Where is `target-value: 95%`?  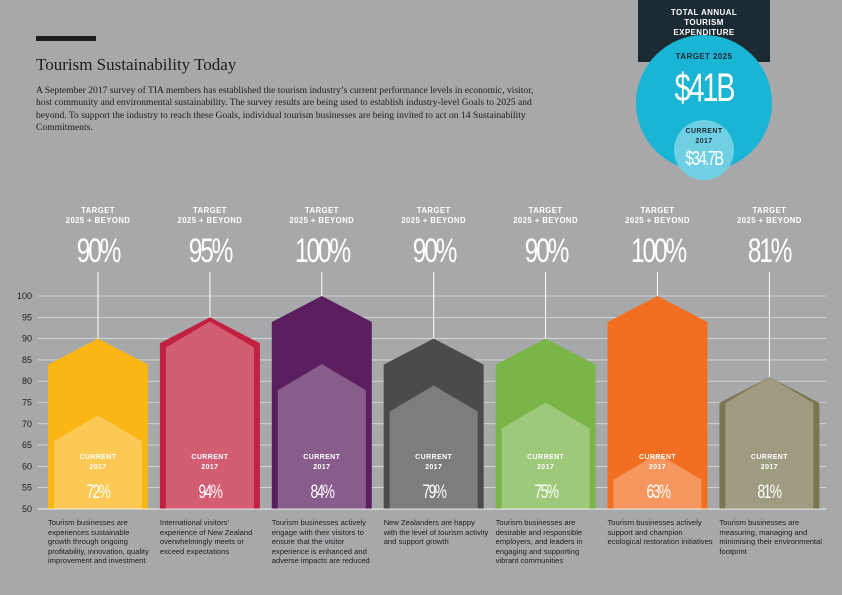 target-value: 95% is located at coordinates (211, 251).